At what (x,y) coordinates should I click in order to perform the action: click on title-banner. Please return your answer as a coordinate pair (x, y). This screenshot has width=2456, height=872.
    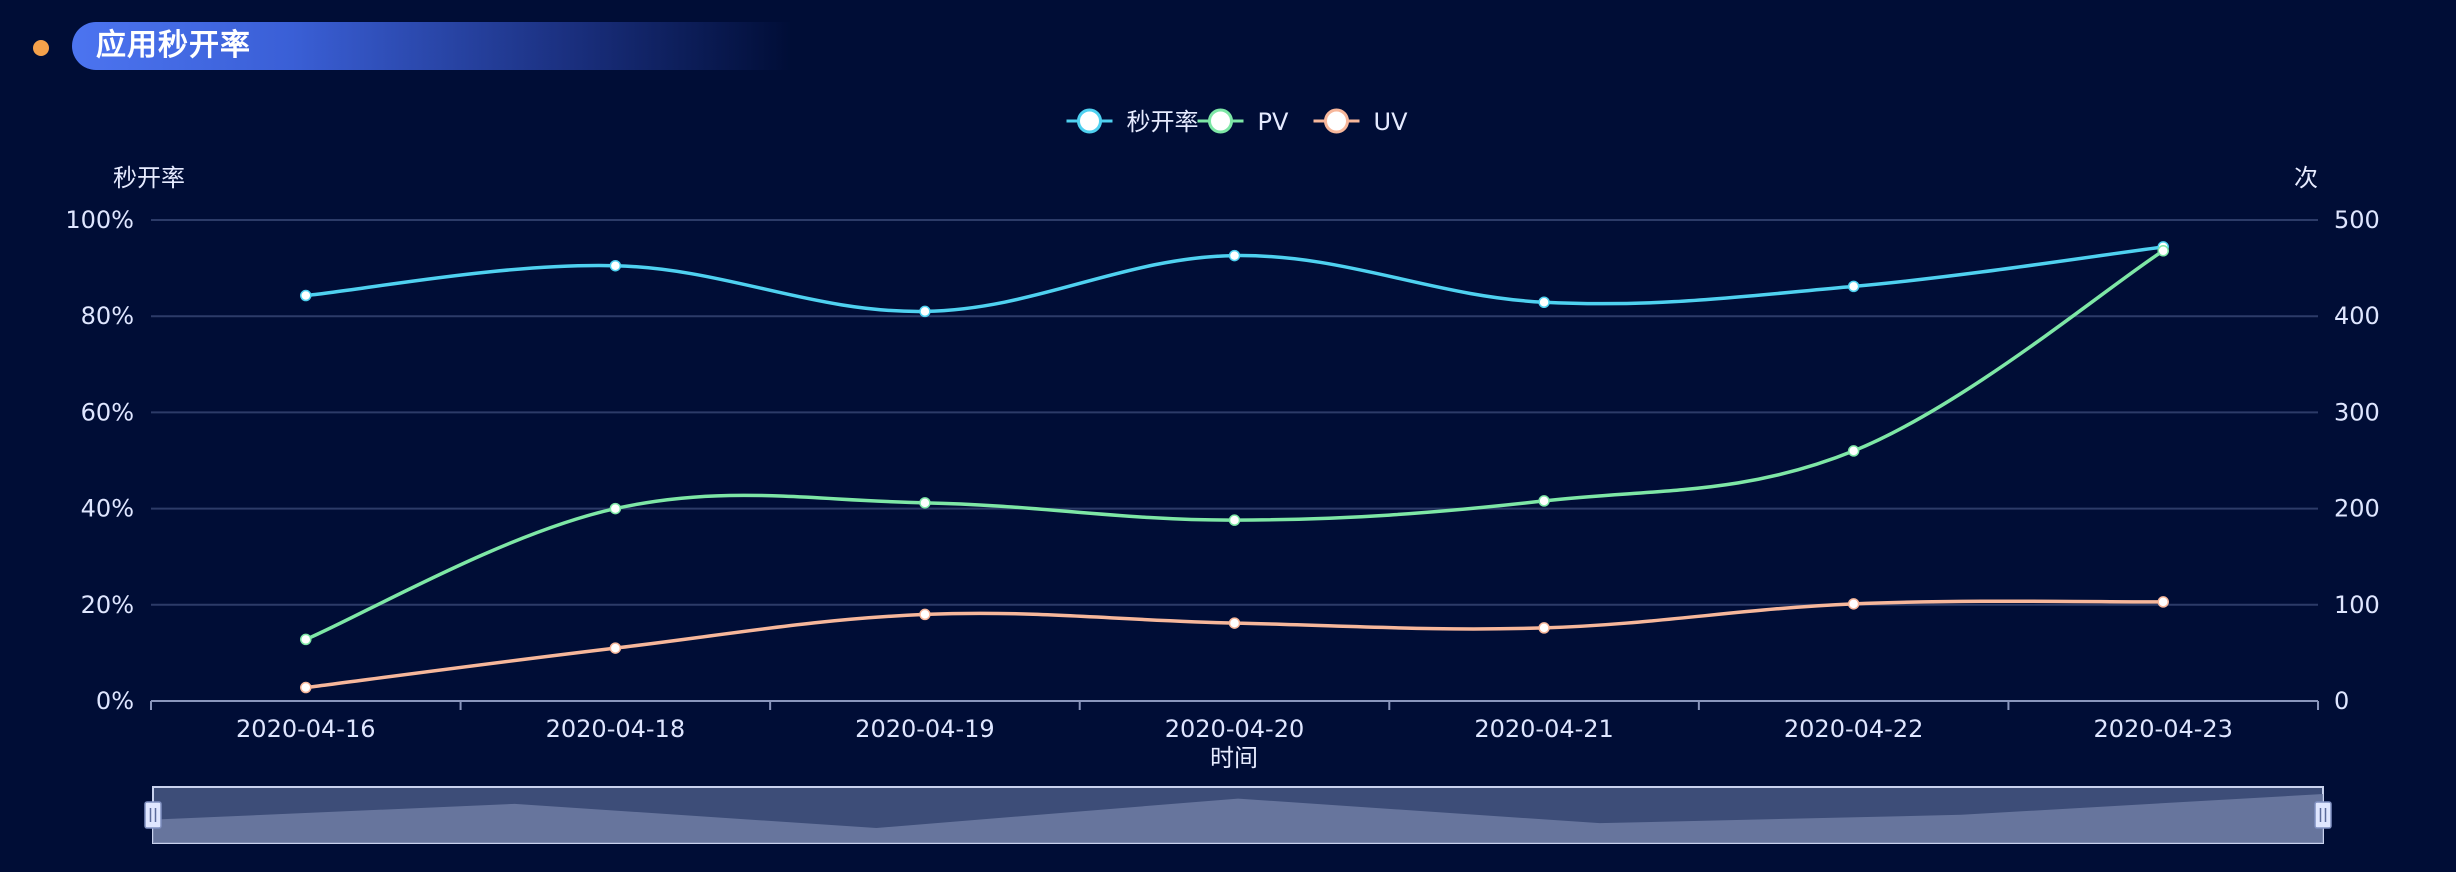
    Looking at the image, I should click on (572, 46).